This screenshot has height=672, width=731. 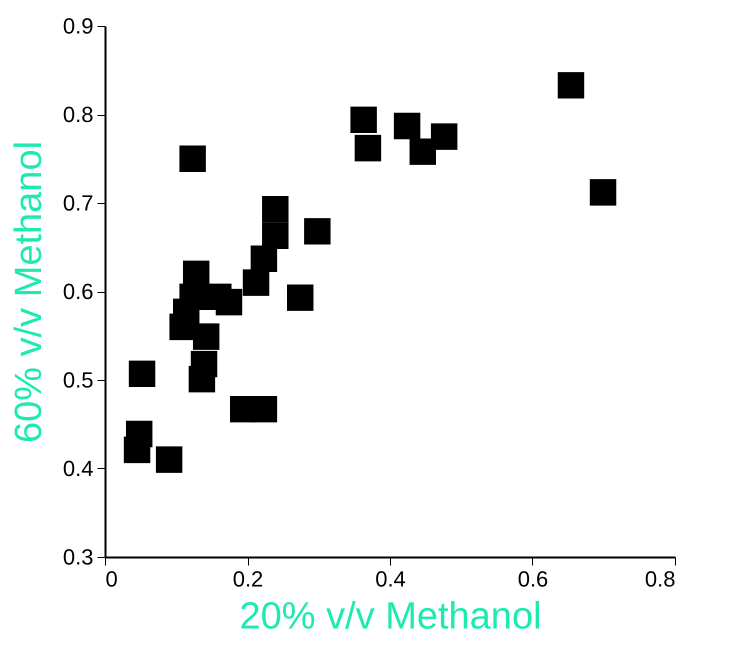 I want to click on x-axis-title: 20% v/v Methanol, so click(x=390, y=617).